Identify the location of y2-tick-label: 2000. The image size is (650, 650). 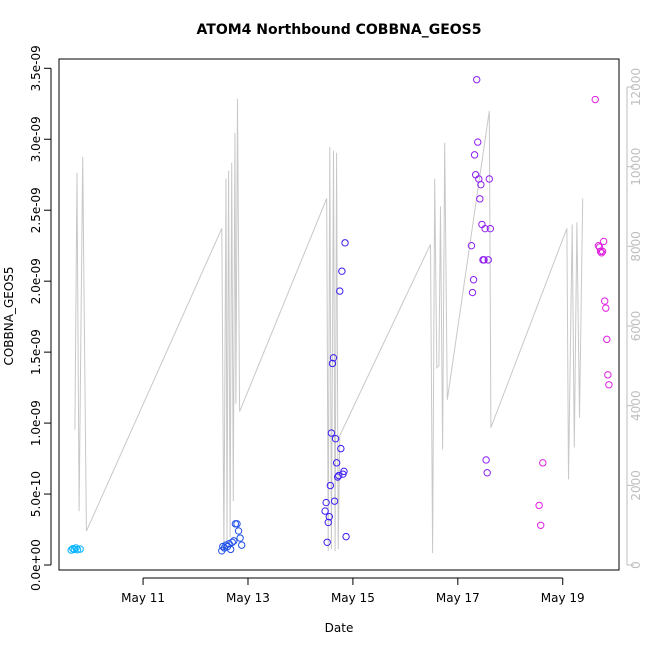
(636, 485).